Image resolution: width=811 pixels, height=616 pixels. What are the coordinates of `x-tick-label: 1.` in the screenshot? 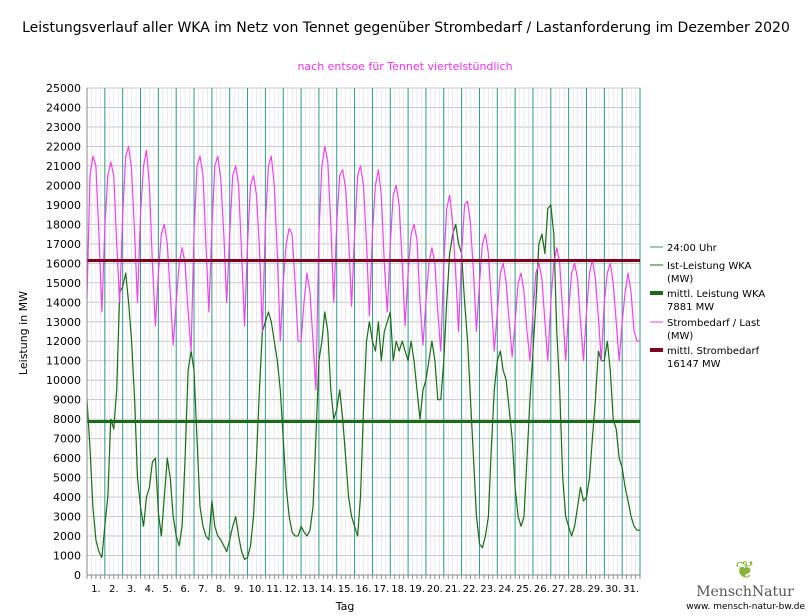 It's located at (96, 589).